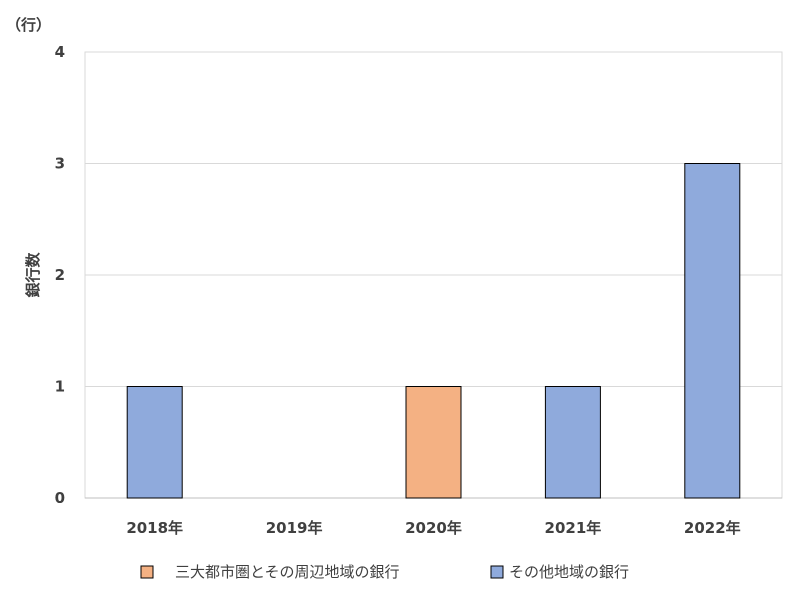 The height and width of the screenshot is (604, 800). I want to click on y-axis-title: 銀行数, so click(33, 275).